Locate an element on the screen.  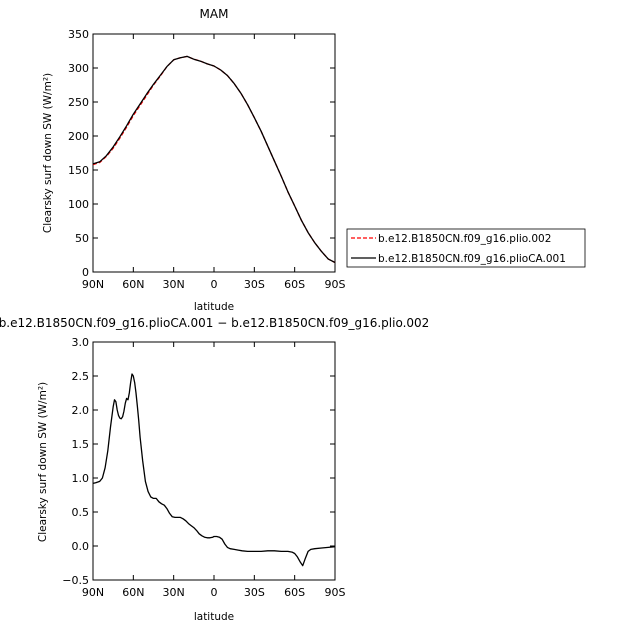
legend-box is located at coordinates (466, 248).